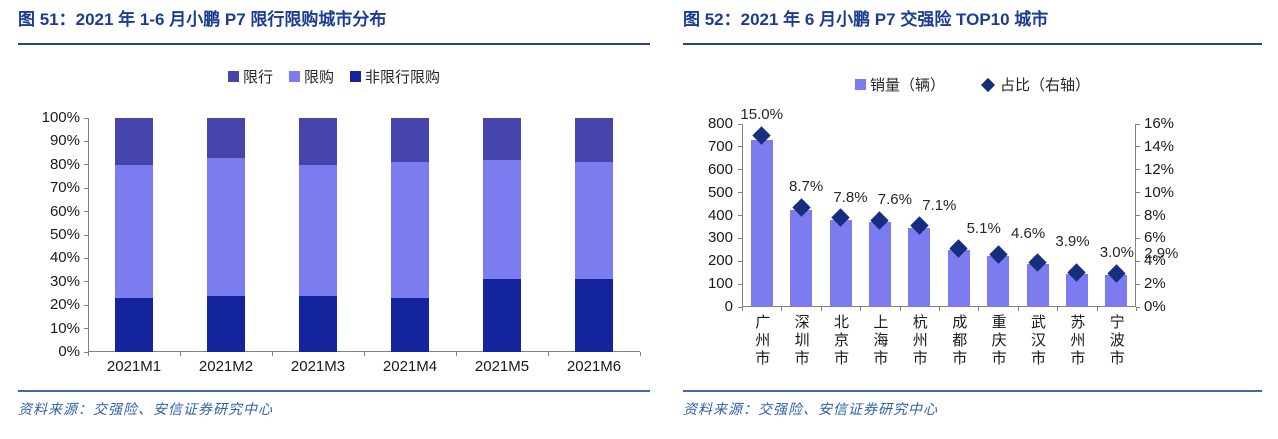 Image resolution: width=1278 pixels, height=439 pixels. I want to click on sales-bar-苏州市, so click(1076, 290).